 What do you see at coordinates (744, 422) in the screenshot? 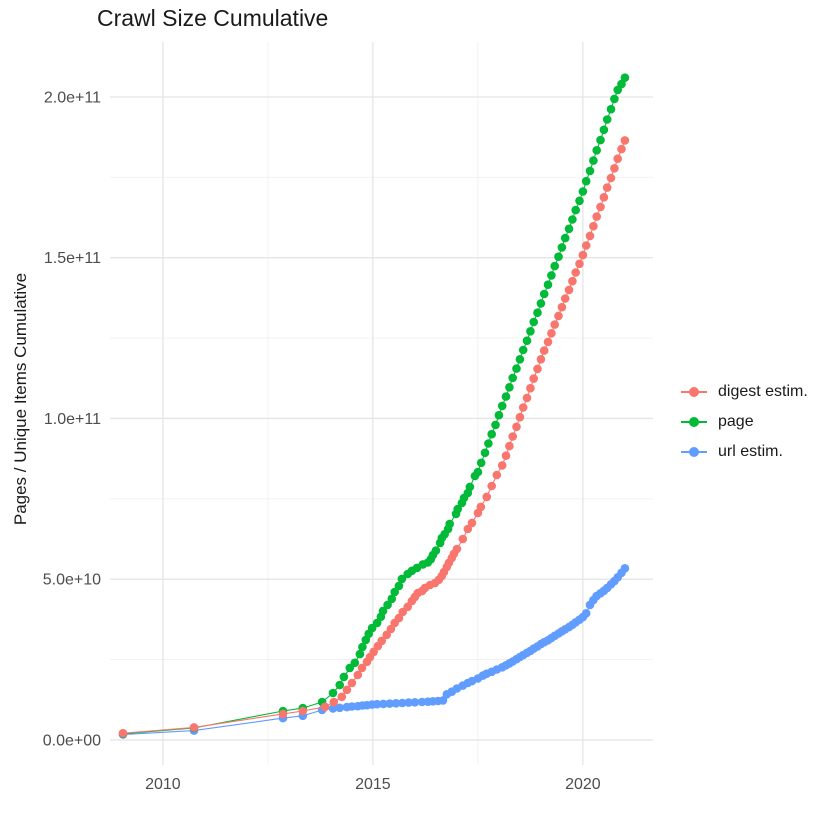
I see `legend-item-page: page` at bounding box center [744, 422].